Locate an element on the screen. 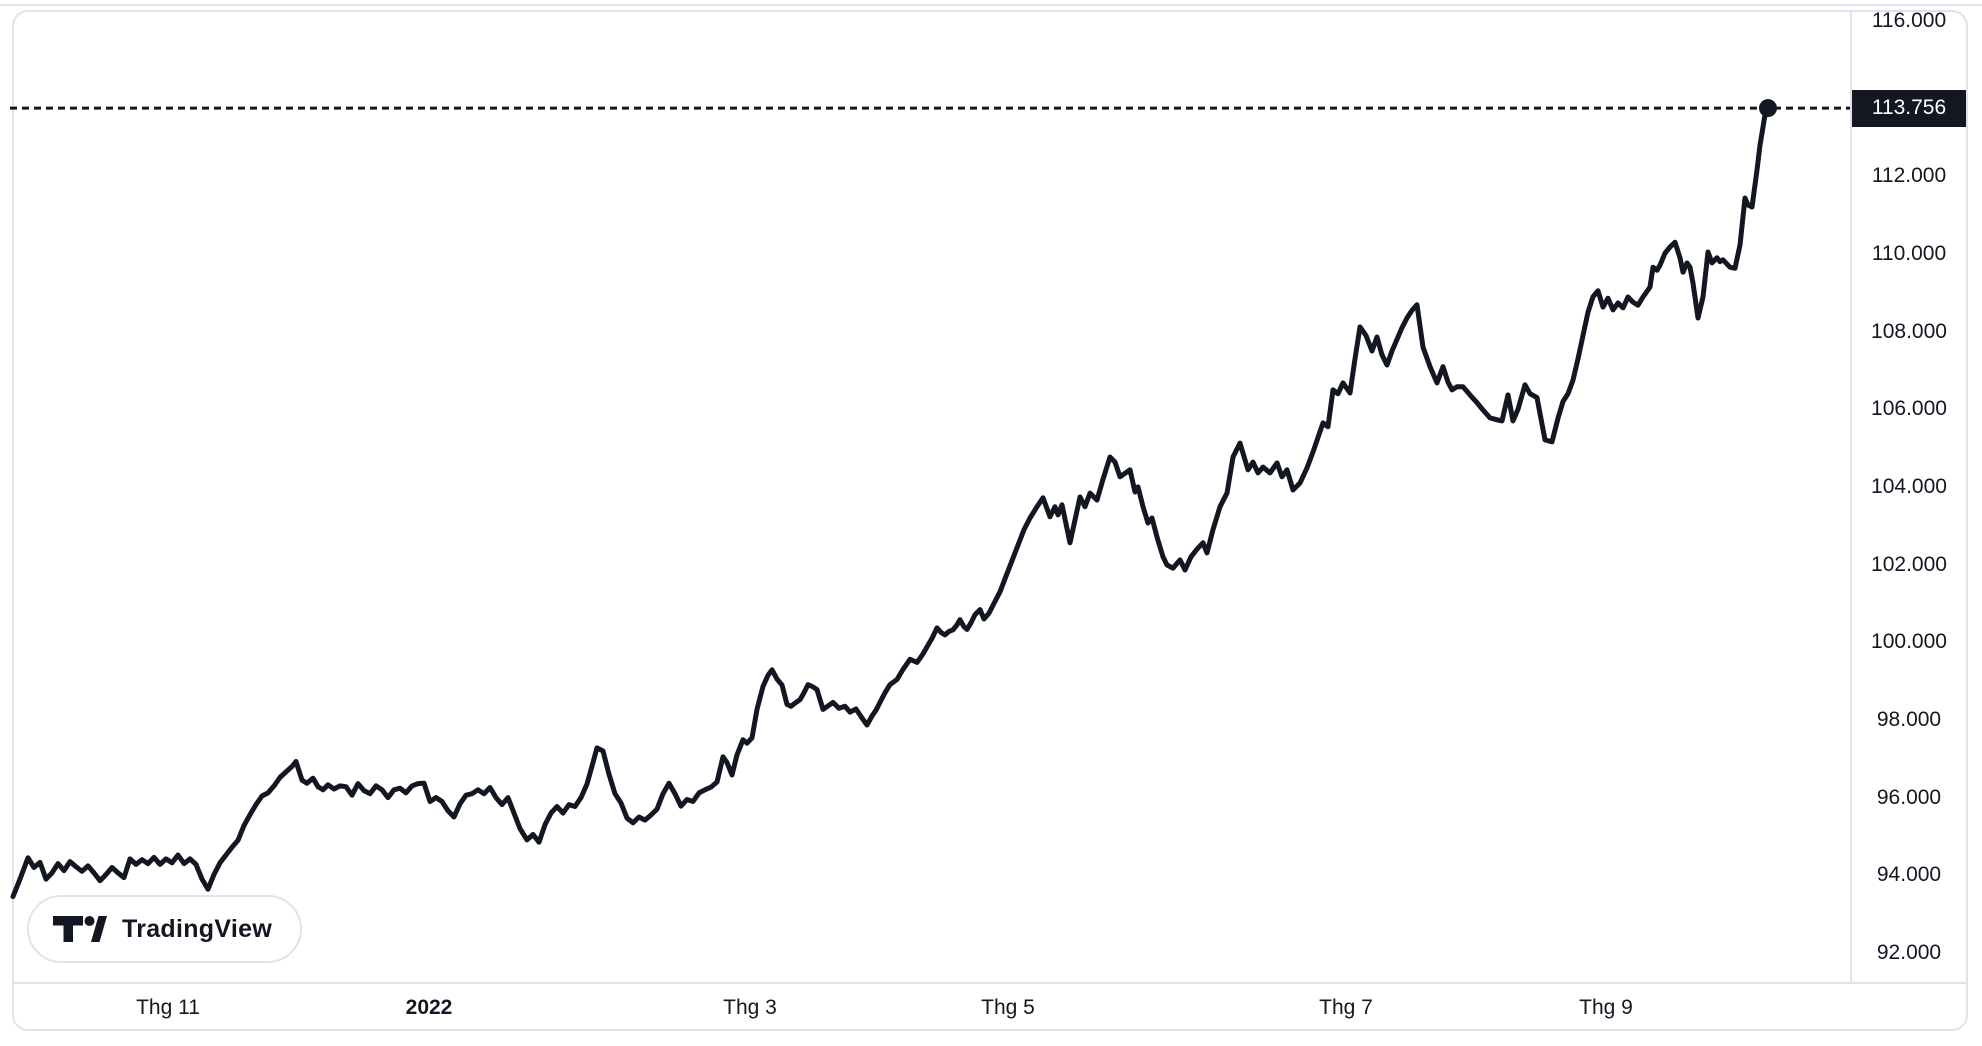  price-tick-label: 102.000 is located at coordinates (1909, 564).